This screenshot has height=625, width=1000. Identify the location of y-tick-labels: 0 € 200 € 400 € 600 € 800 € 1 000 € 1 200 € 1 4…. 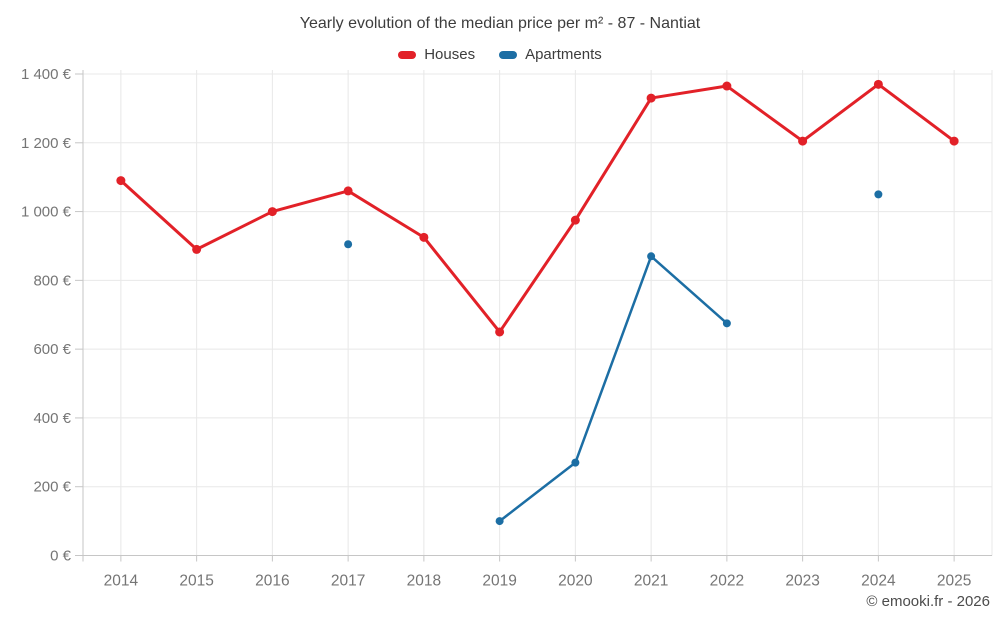
(46, 315).